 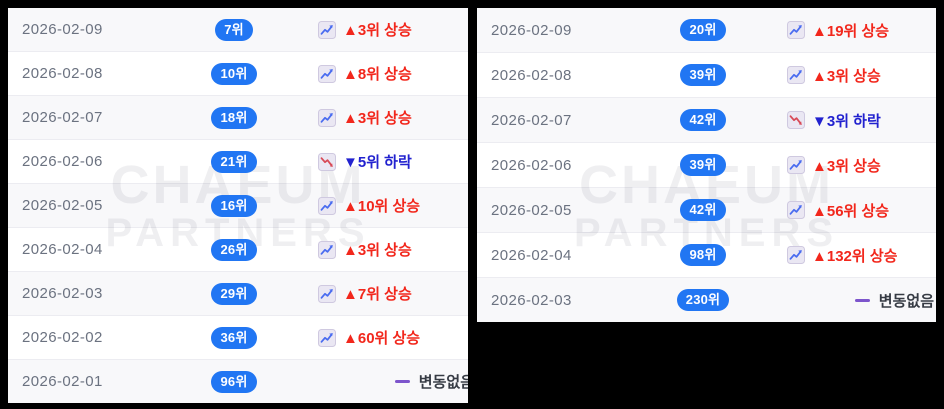 I want to click on rank-cell: 7위, so click(x=234, y=29).